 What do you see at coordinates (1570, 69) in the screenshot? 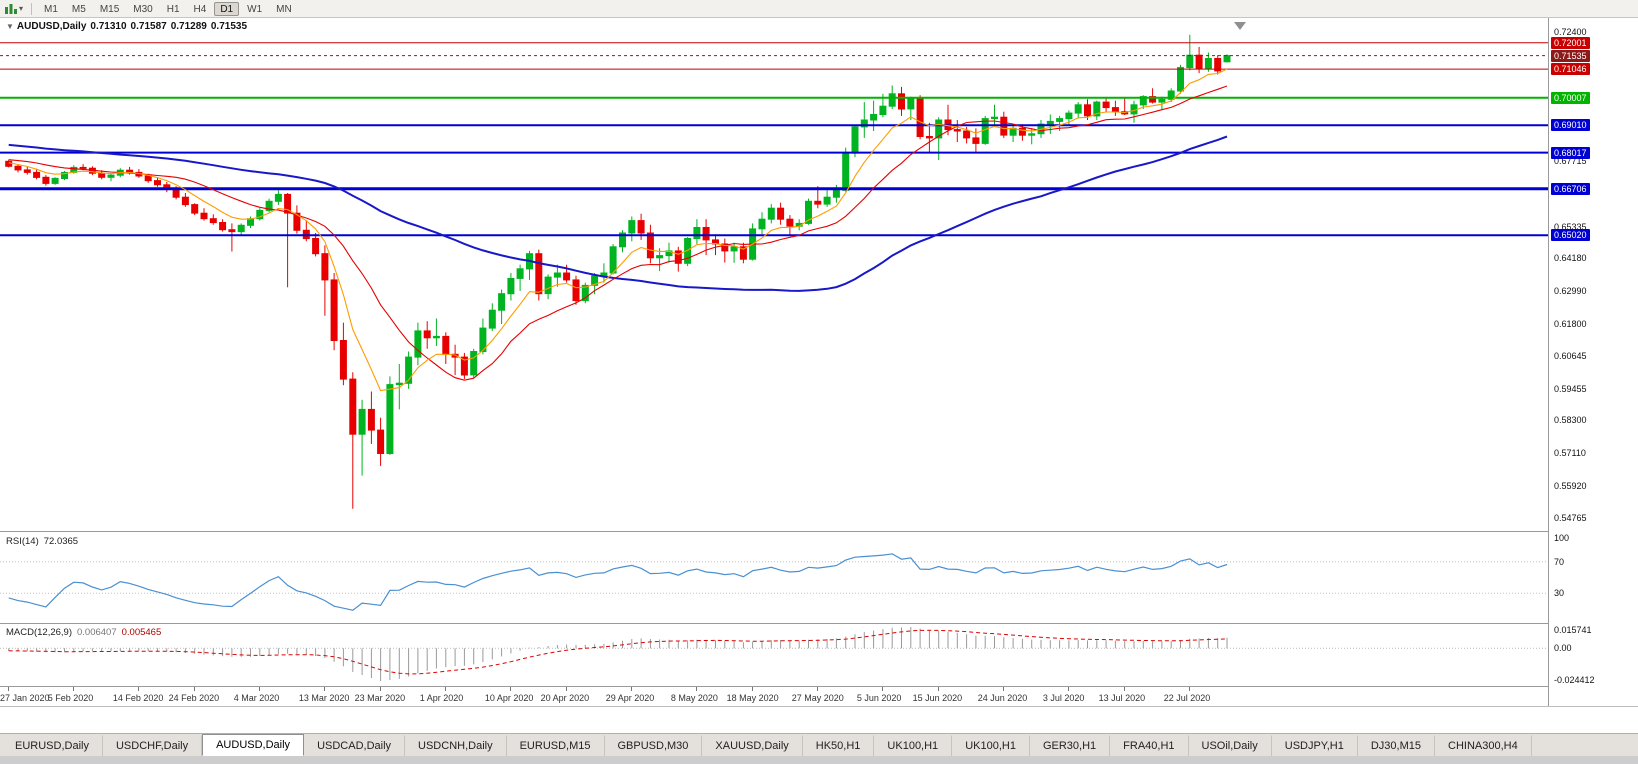
I see `price-level-badge: 0.71046` at bounding box center [1570, 69].